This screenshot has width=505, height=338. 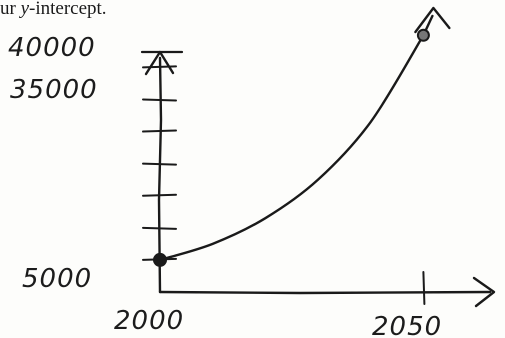 What do you see at coordinates (54, 90) in the screenshot?
I see `y-tick-label: 35000` at bounding box center [54, 90].